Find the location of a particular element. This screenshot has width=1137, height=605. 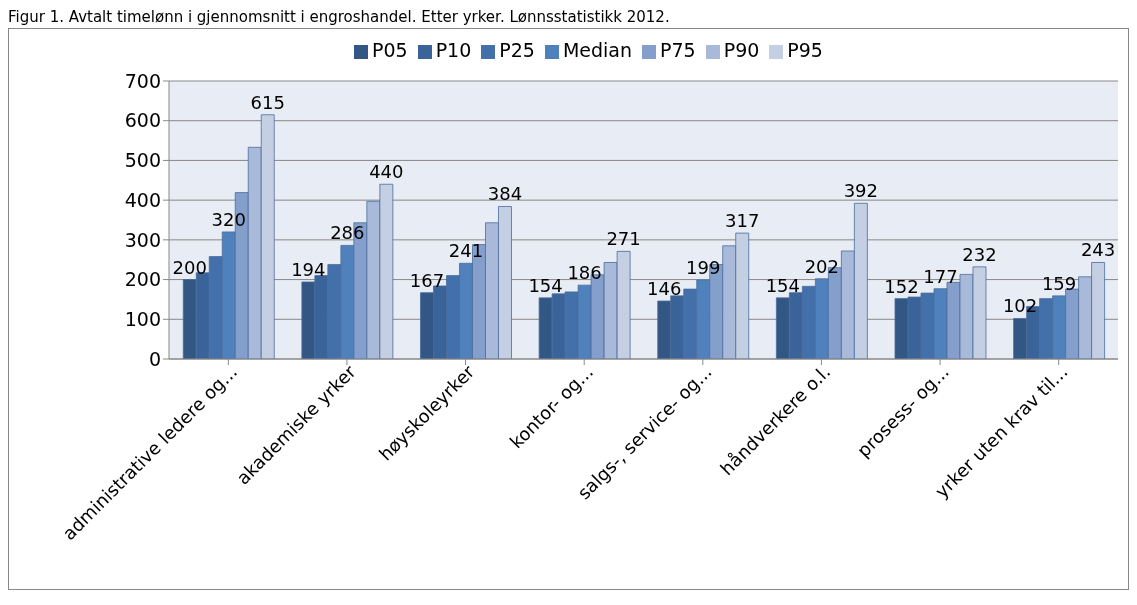

chart-title: Figur 1. Avtalt timelønn i gjennomsnitt i engroshandel. Etter yrker. Lønnsstatistikk 2012. is located at coordinates (339, 18).